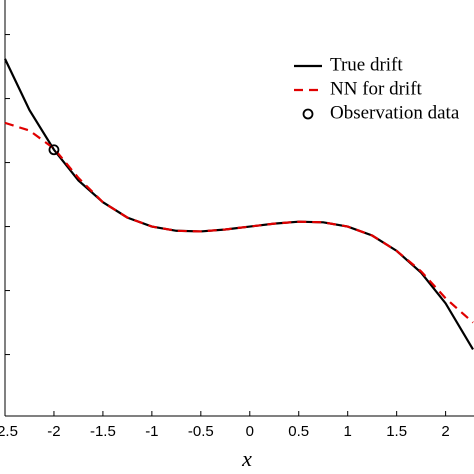  Describe the element at coordinates (298, 431) in the screenshot. I see `x-tick-label: 0.5` at that location.